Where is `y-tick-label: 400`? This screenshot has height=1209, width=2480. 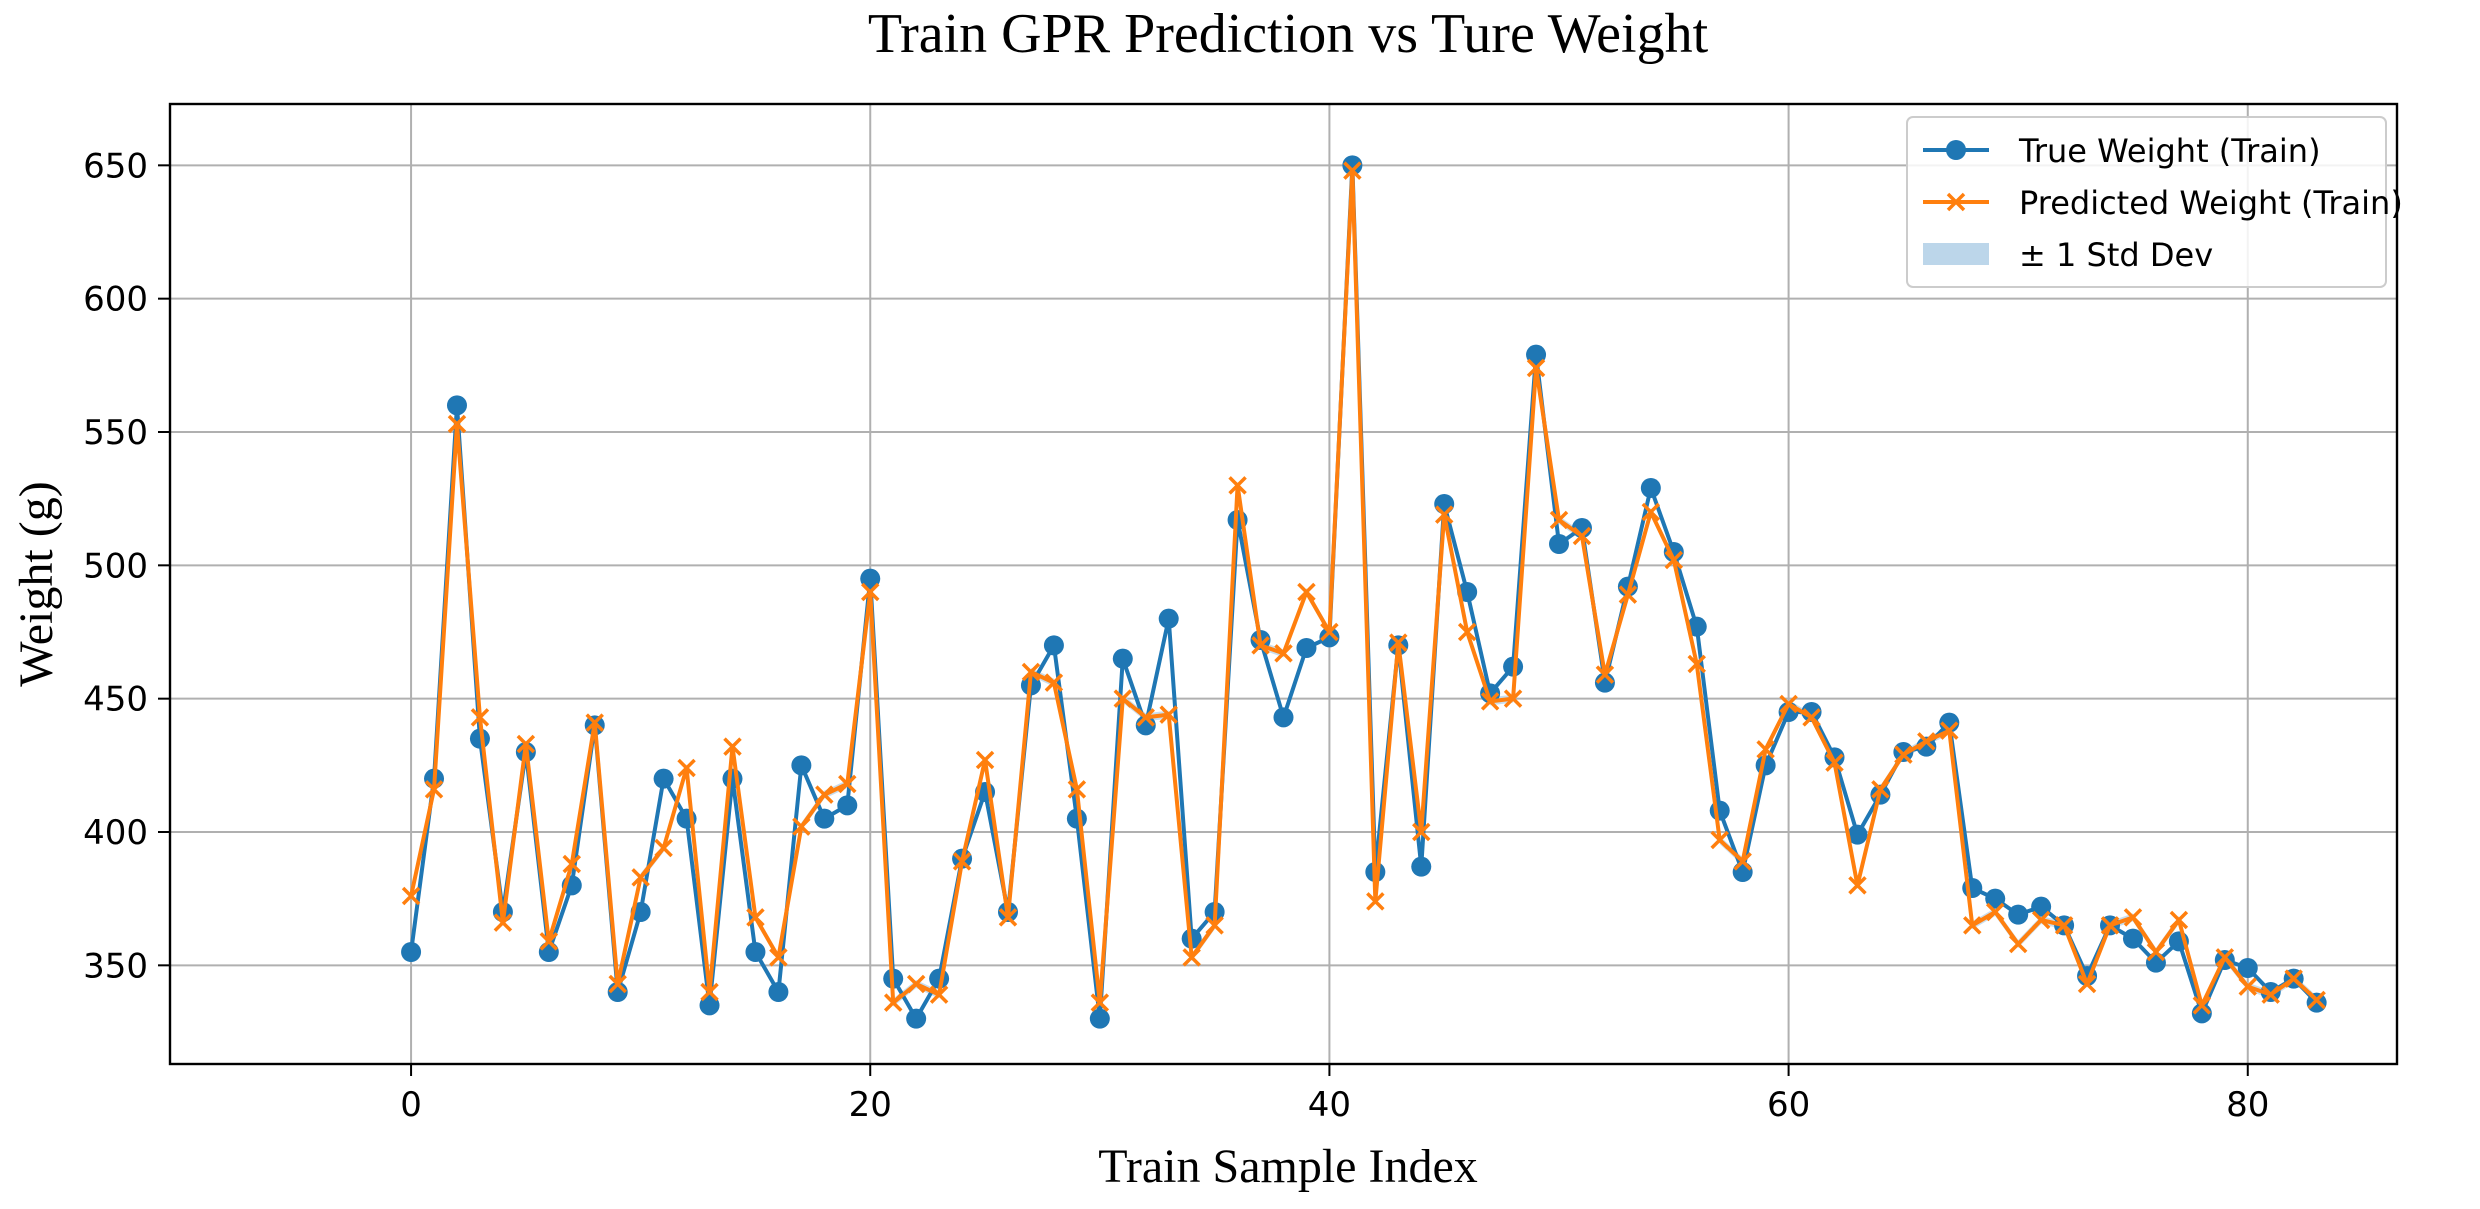
y-tick-label: 400 is located at coordinates (115, 833).